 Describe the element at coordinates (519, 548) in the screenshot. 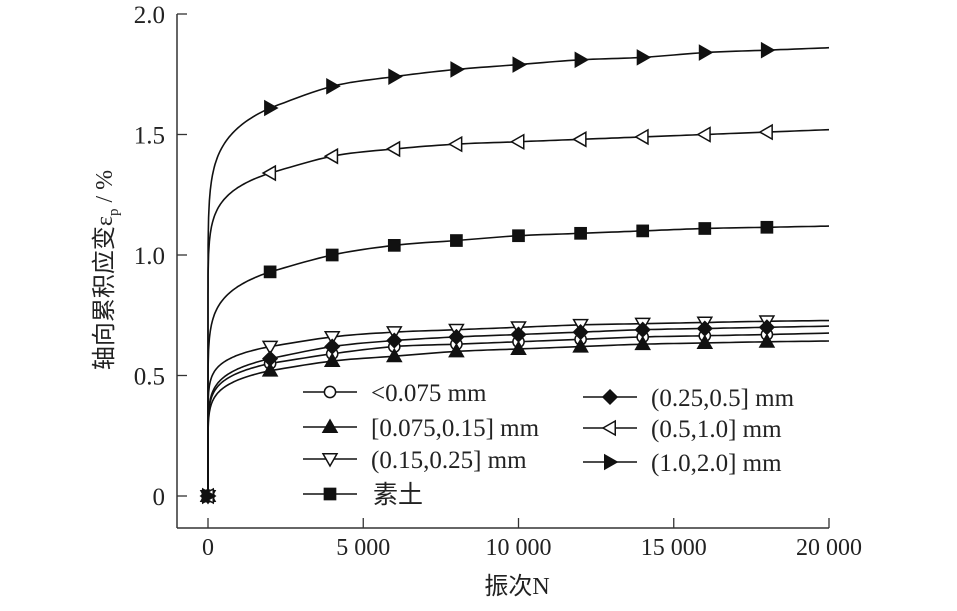

I see `x-tick-label: 10 000` at that location.